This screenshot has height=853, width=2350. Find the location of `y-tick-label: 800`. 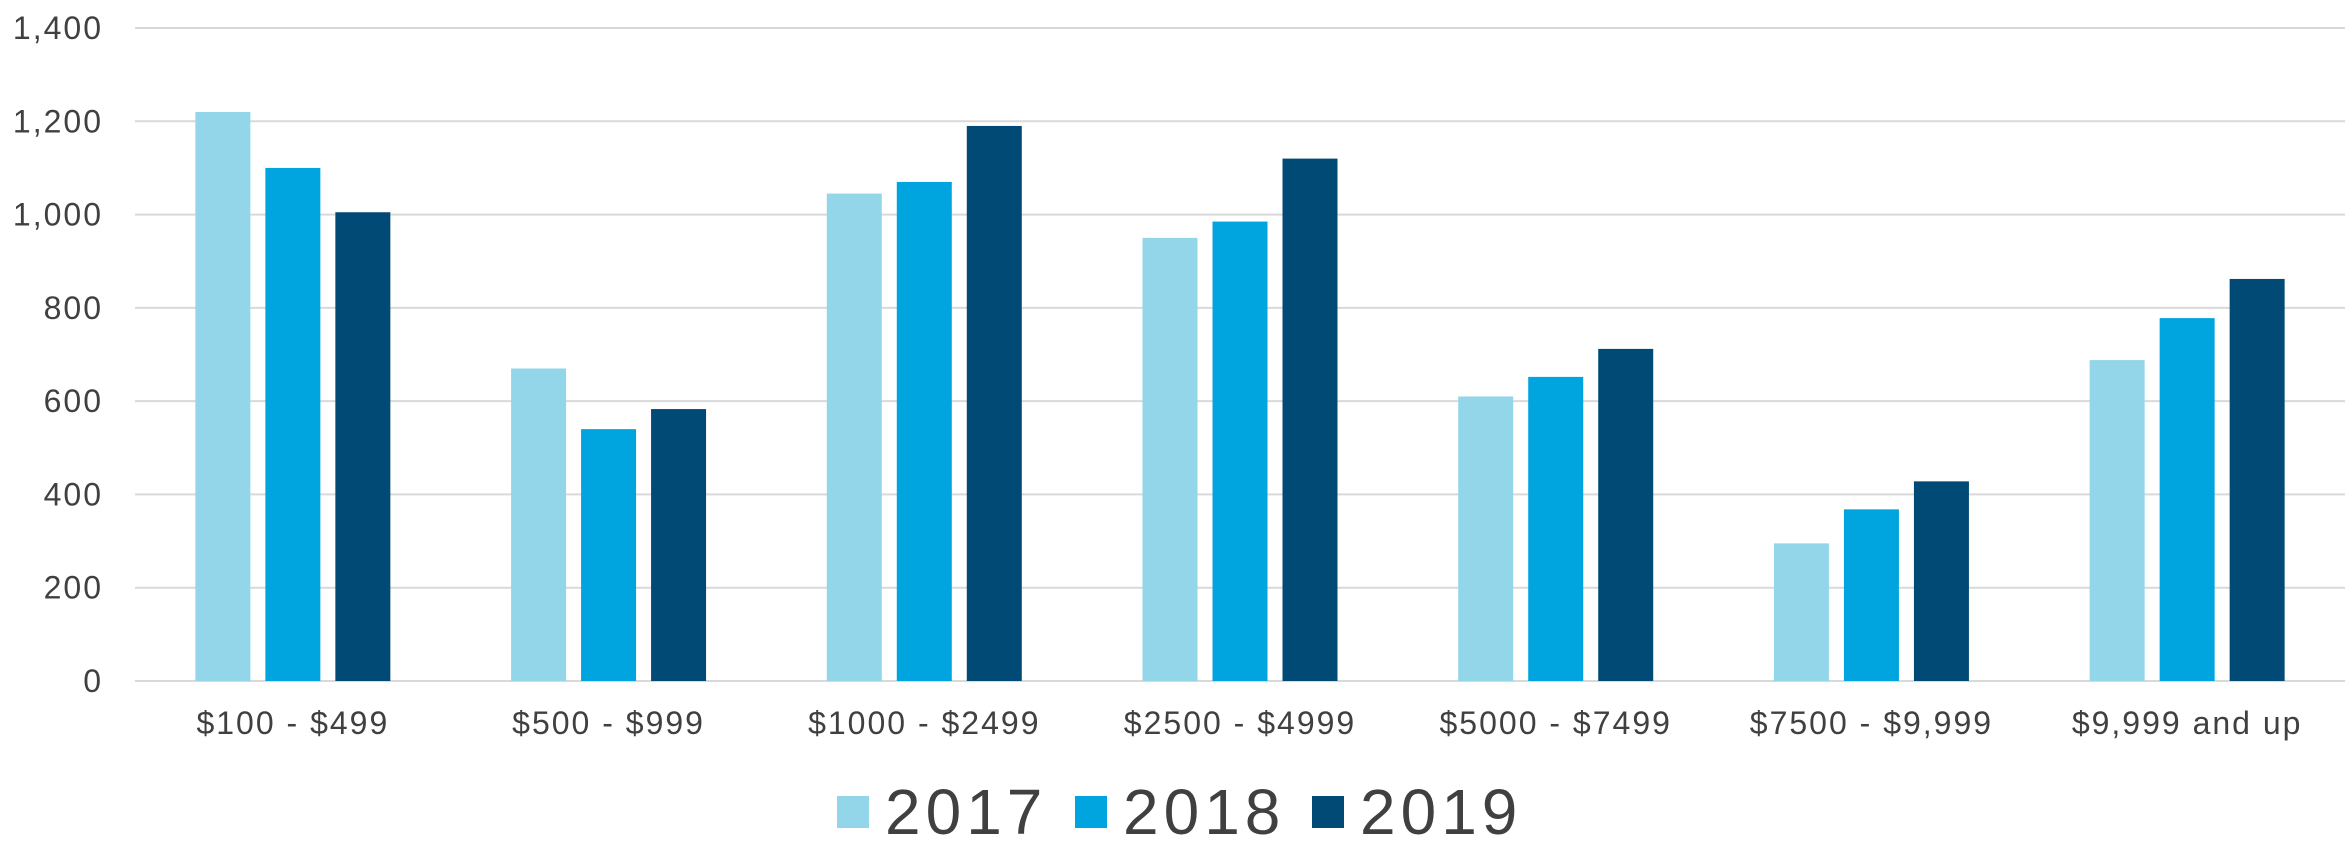

y-tick-label: 800 is located at coordinates (73, 308).